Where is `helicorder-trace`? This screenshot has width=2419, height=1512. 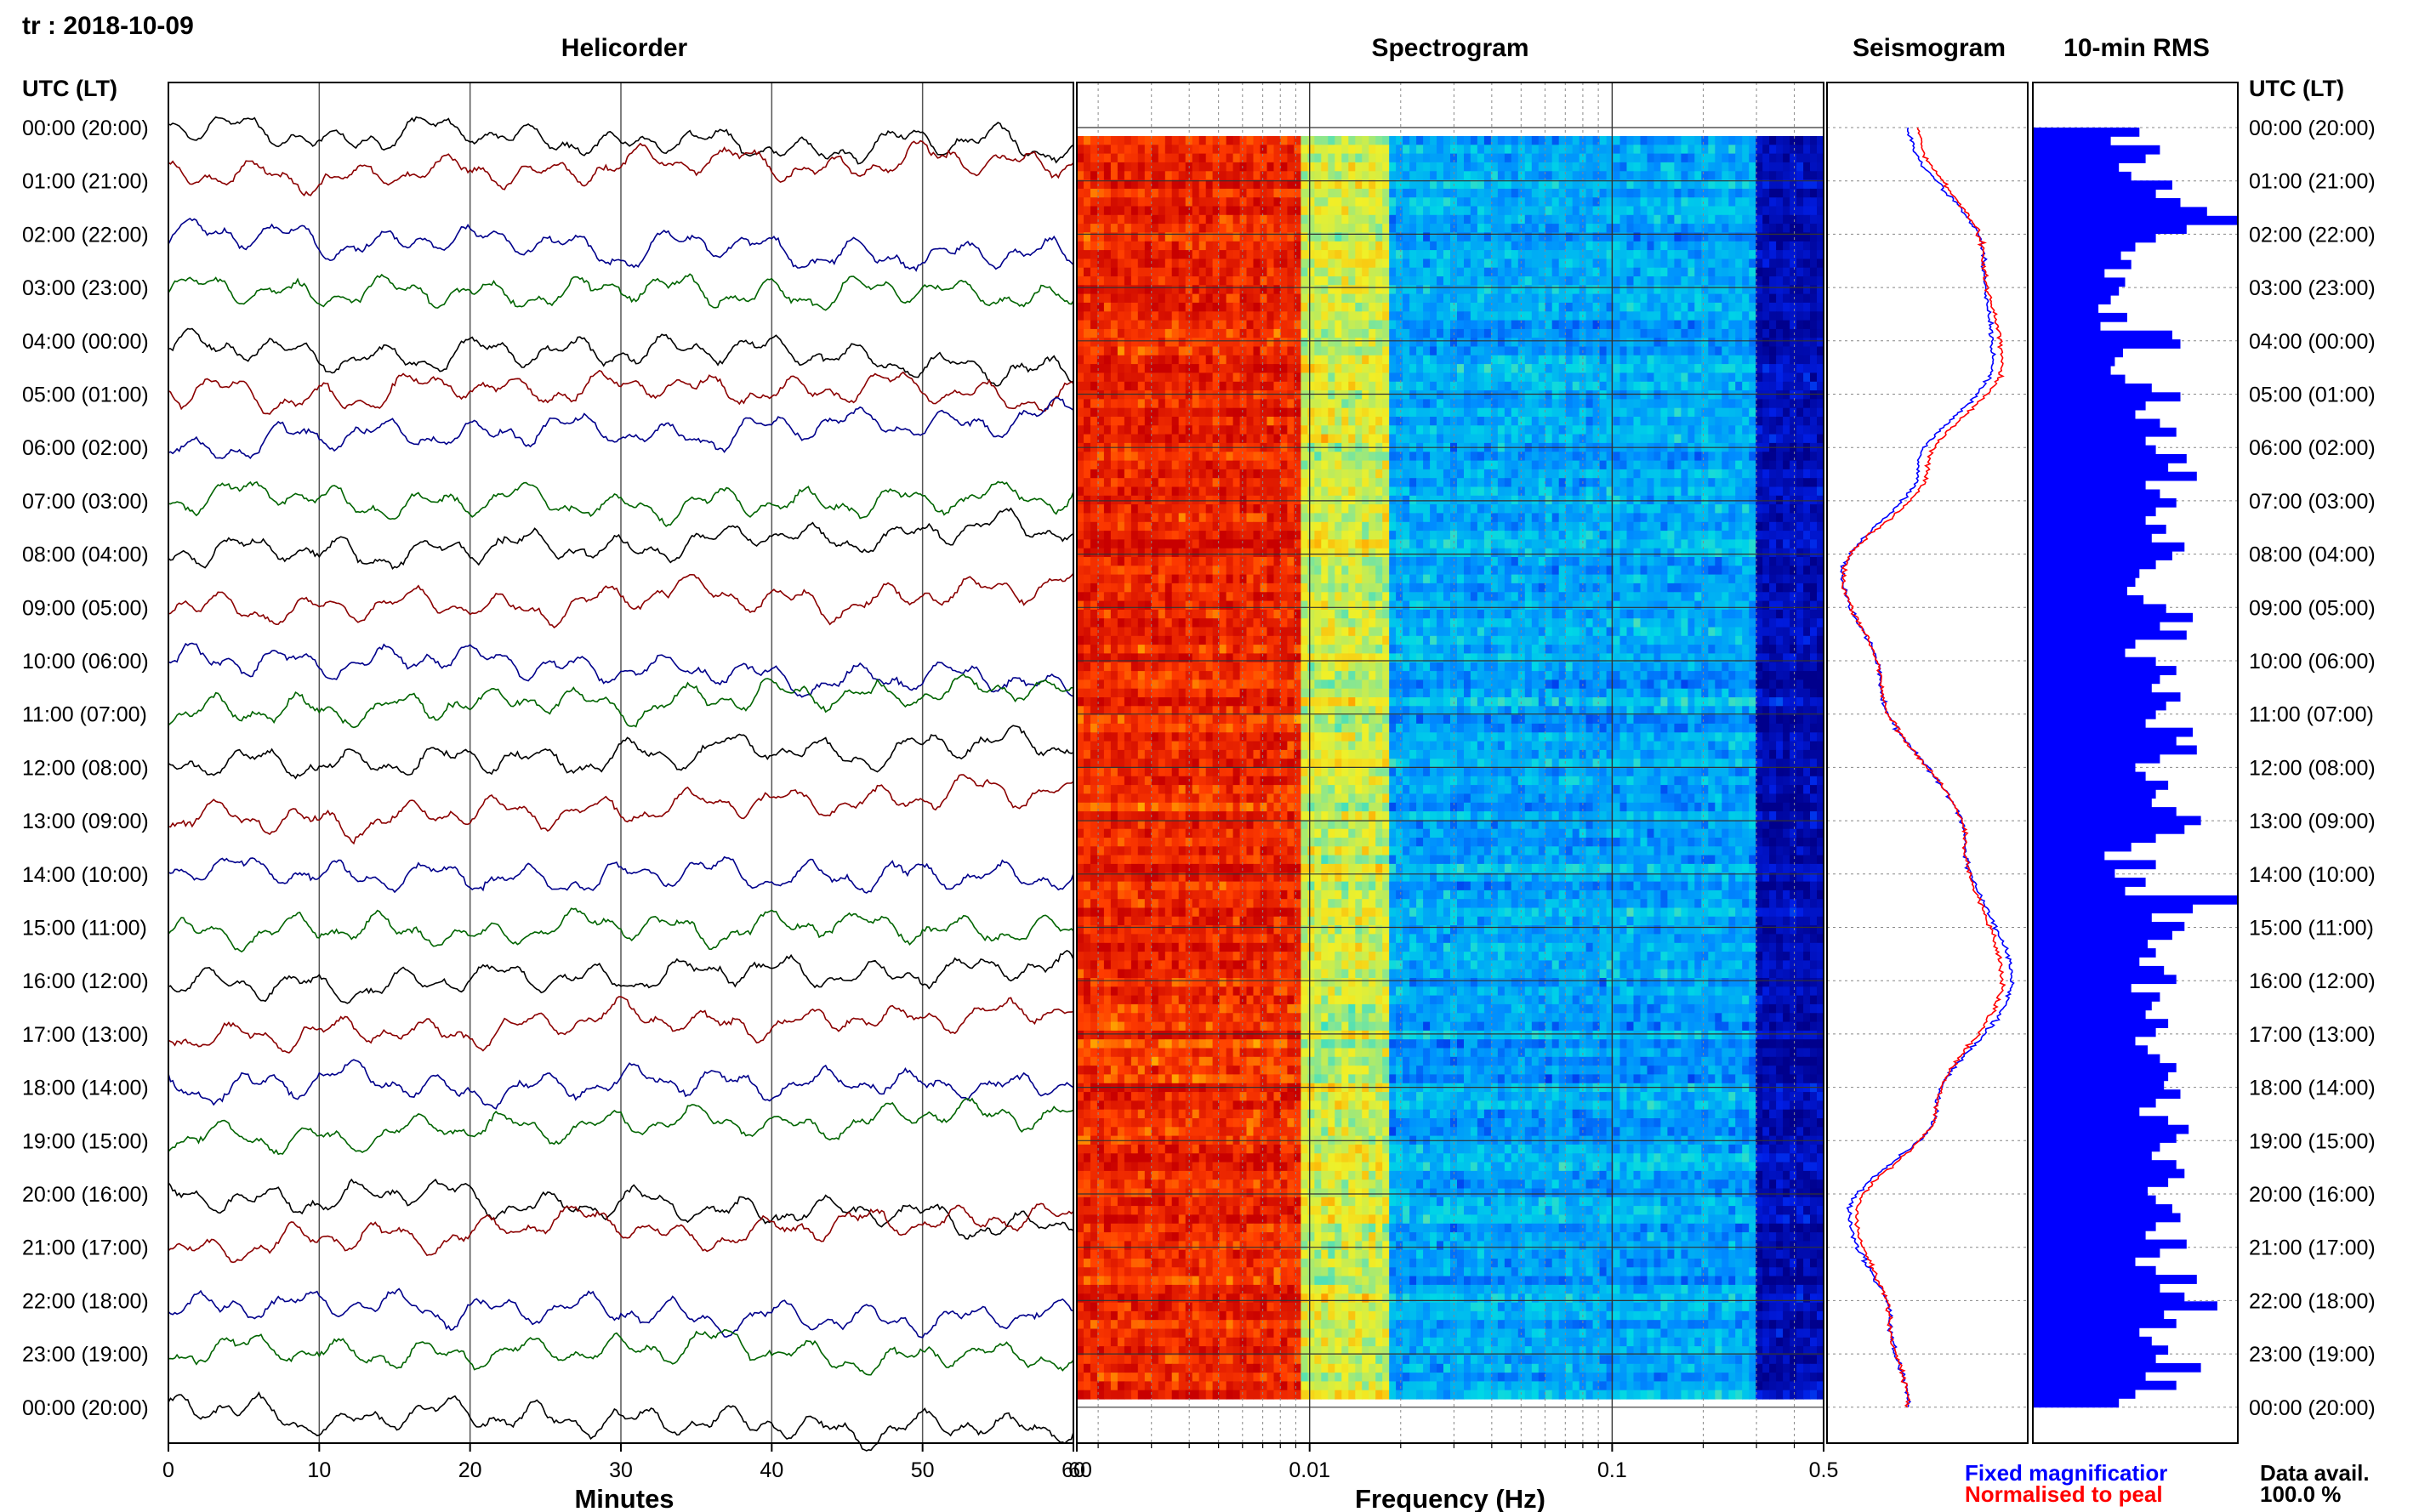
helicorder-trace is located at coordinates (621, 140).